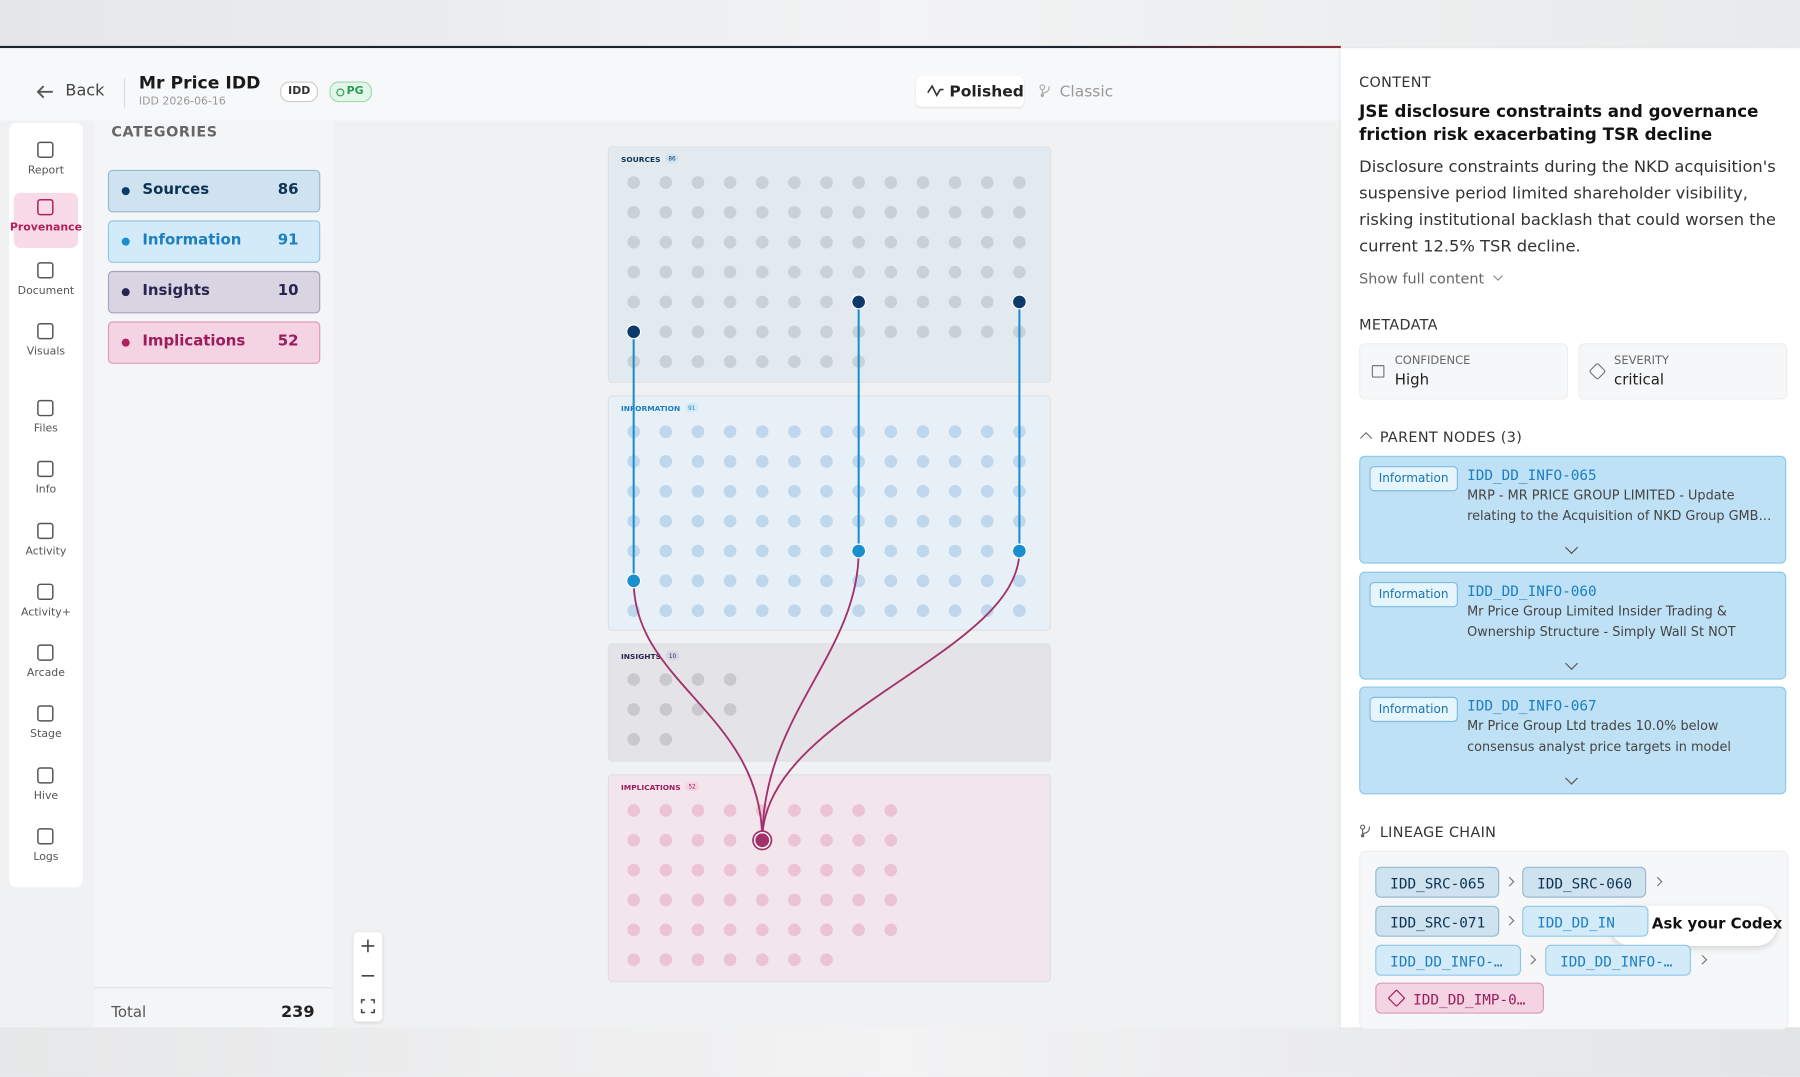 The width and height of the screenshot is (1800, 1077). I want to click on nav-item: Files, so click(45, 429).